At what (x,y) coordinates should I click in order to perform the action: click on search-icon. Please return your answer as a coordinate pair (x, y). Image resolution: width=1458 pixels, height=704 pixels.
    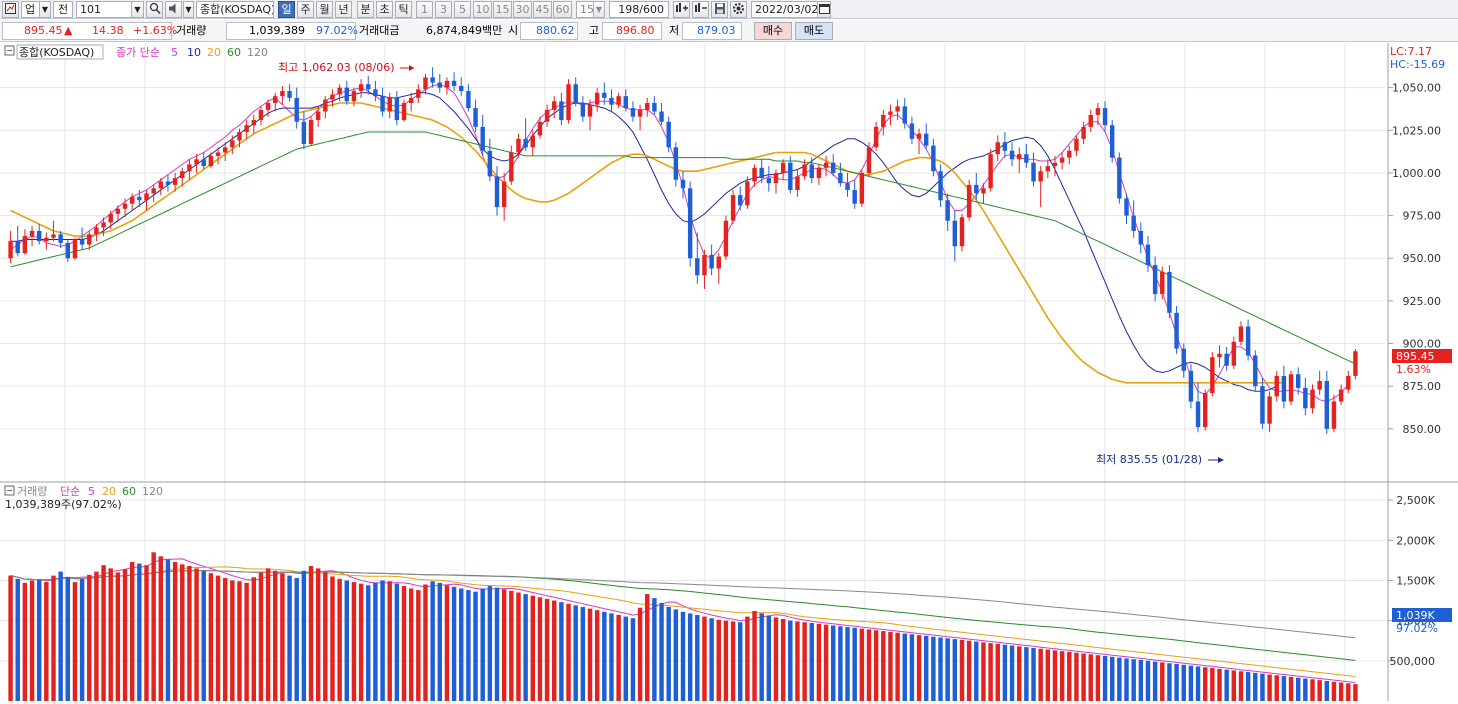
    Looking at the image, I should click on (154, 9).